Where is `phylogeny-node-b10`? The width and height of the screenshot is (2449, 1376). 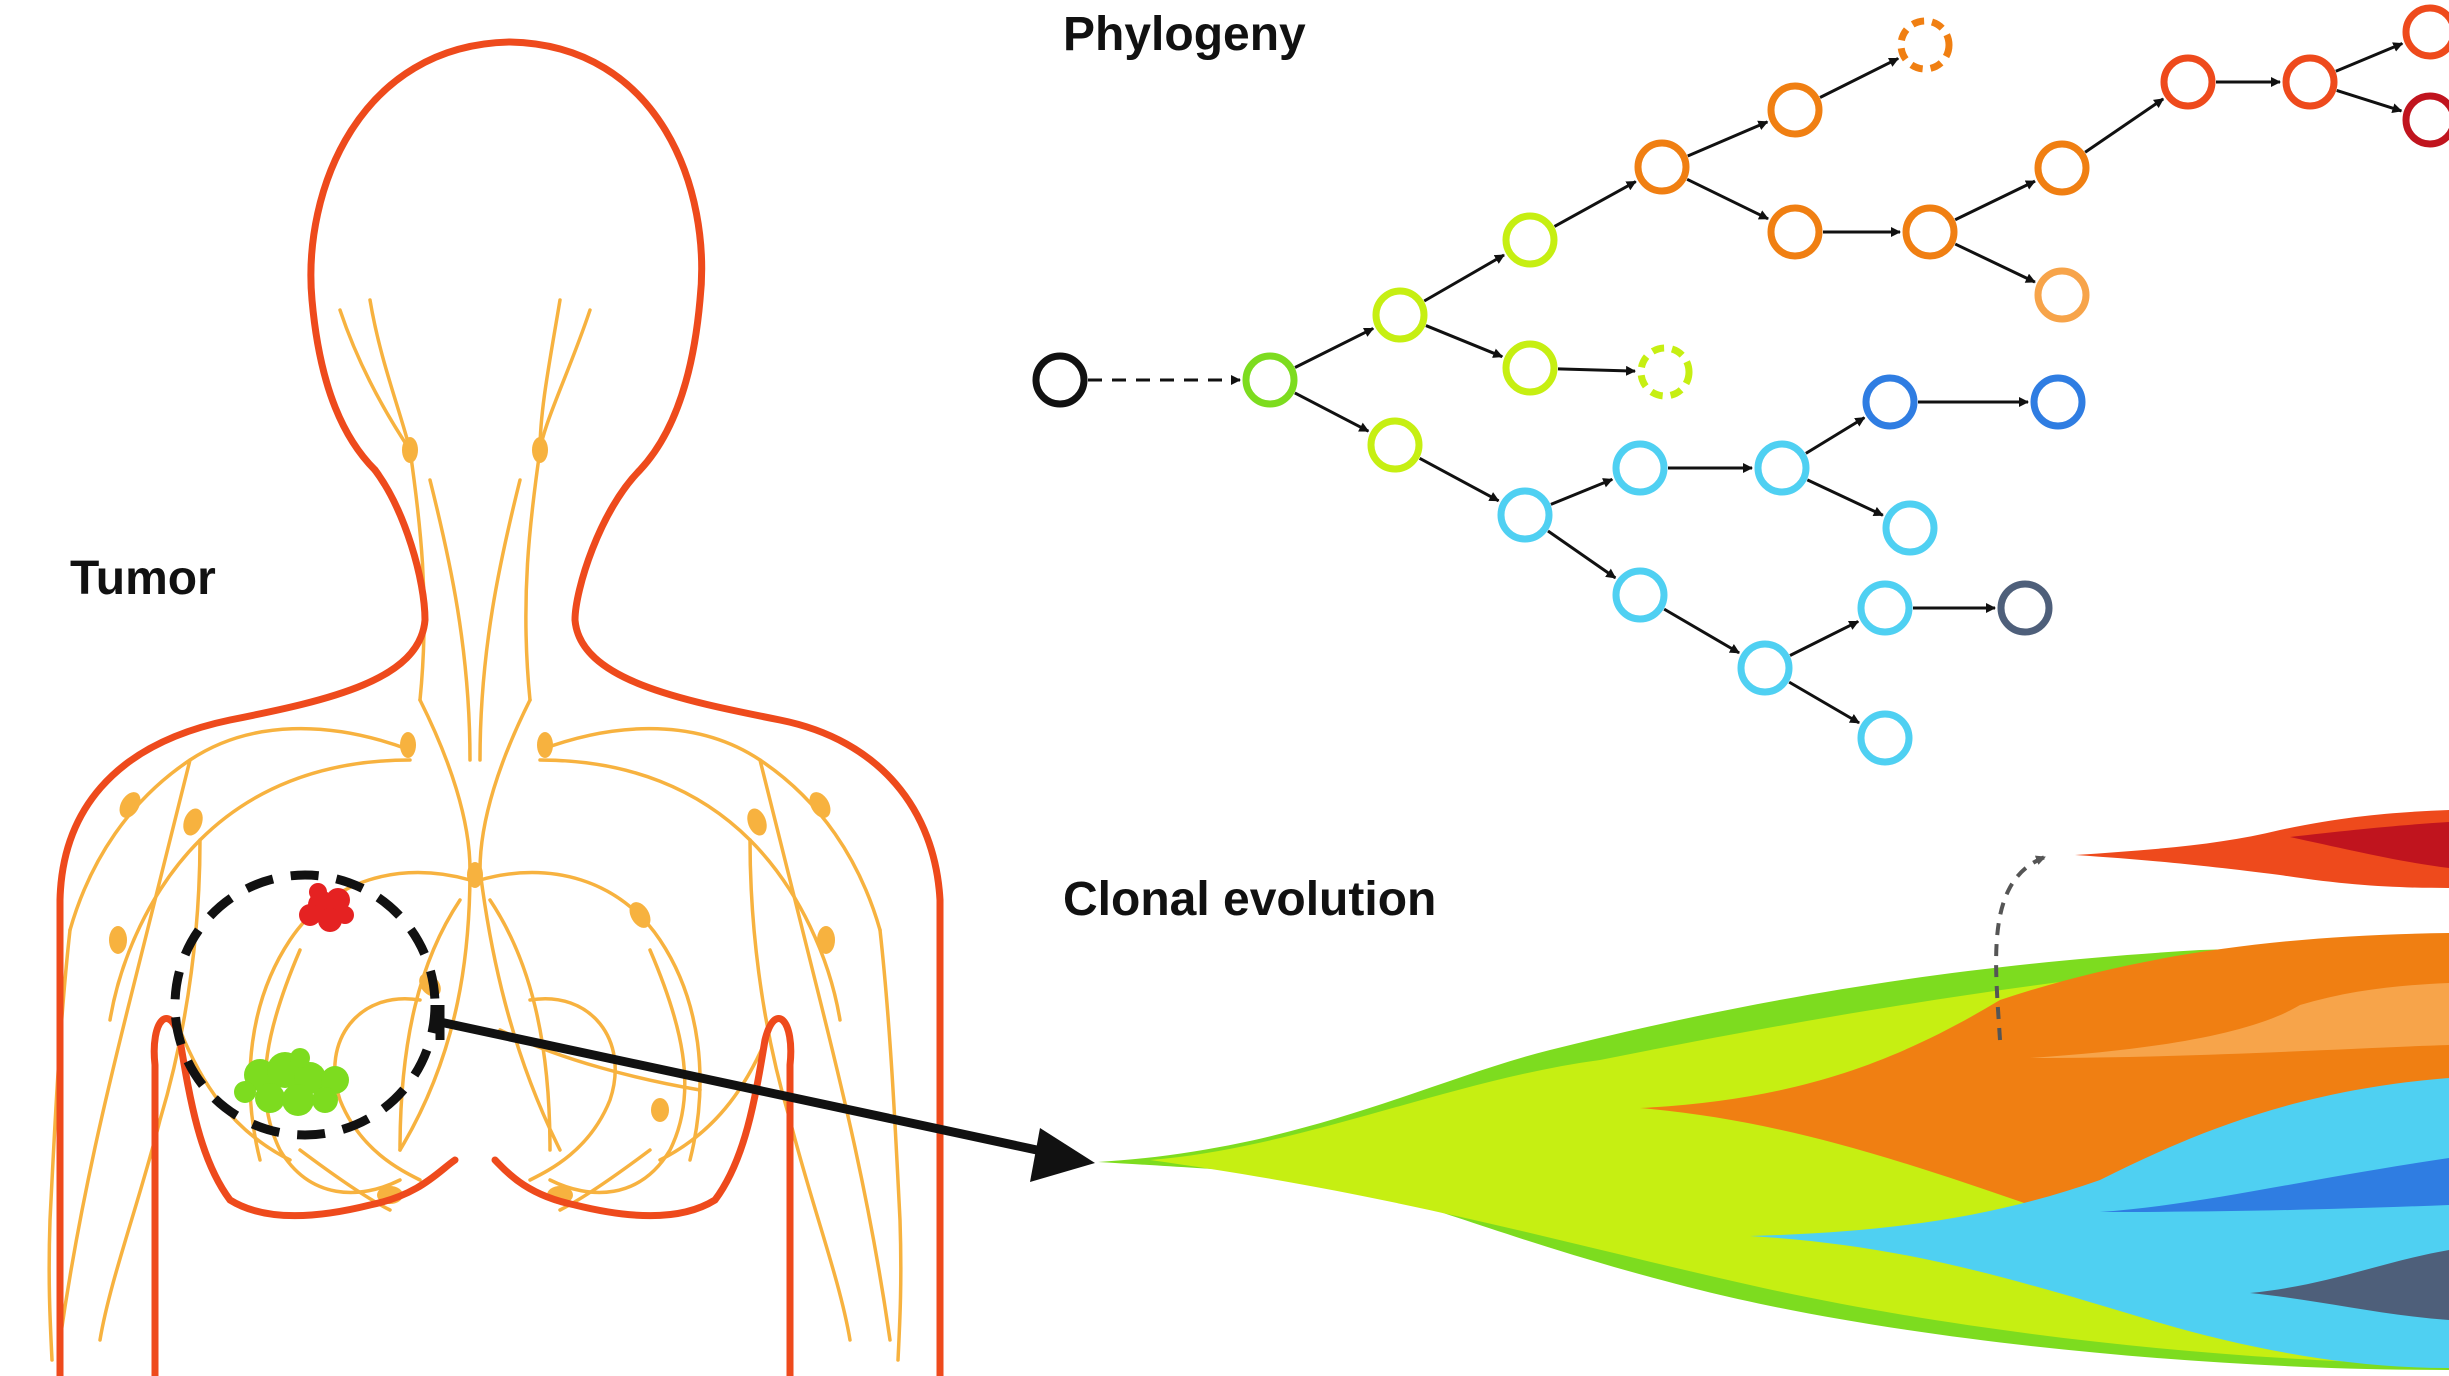
phylogeny-node-b10 is located at coordinates (2025, 608).